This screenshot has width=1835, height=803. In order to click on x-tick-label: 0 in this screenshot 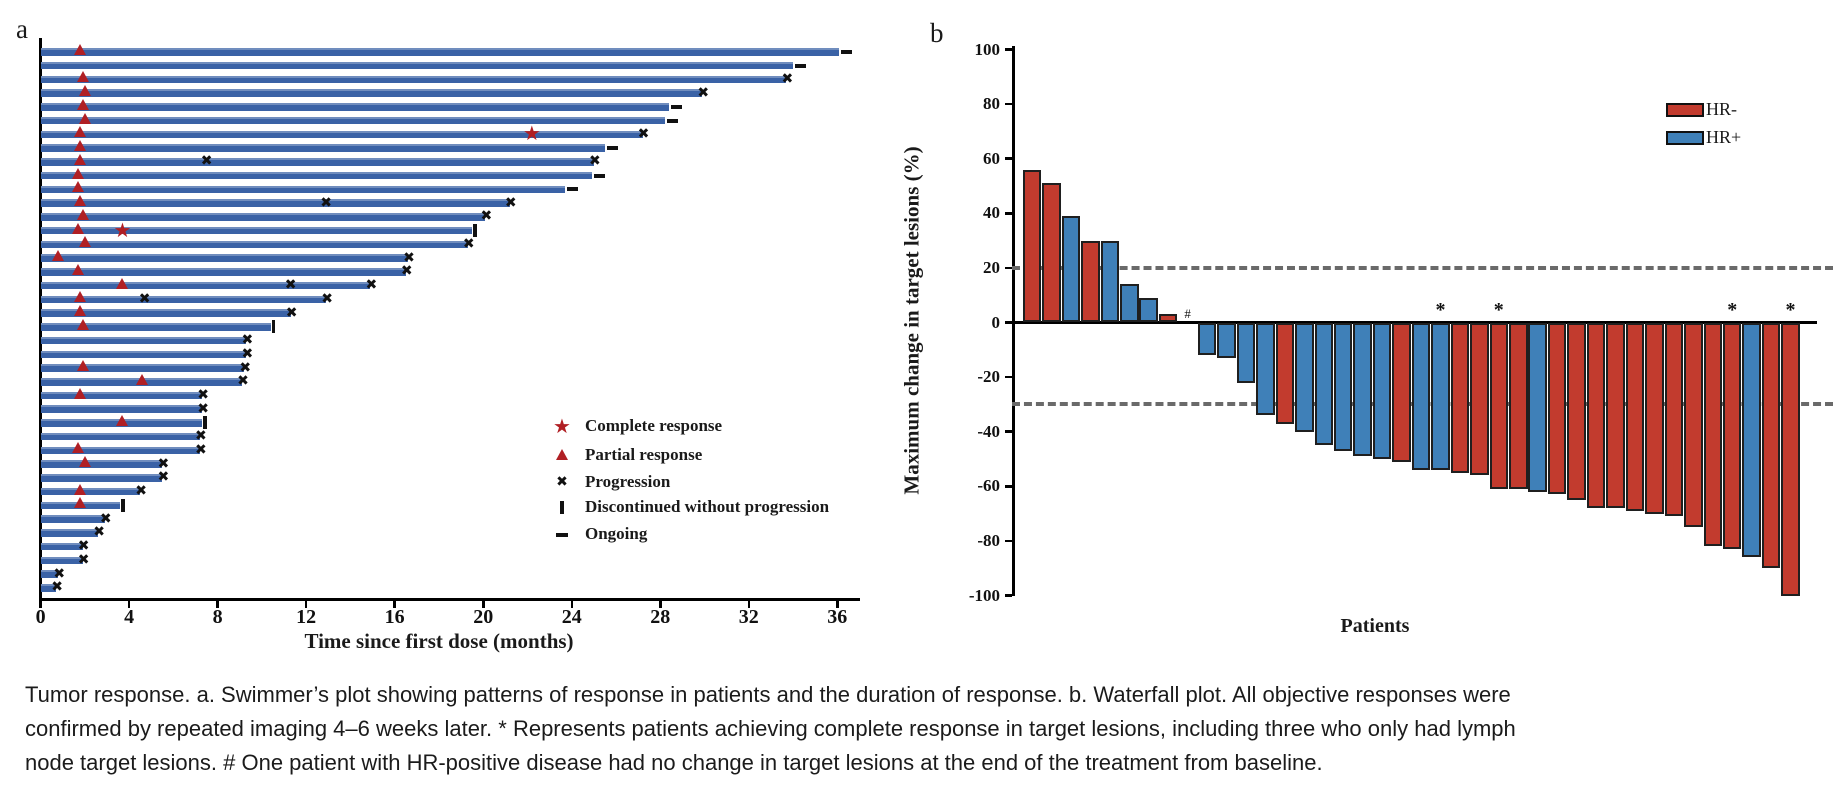, I will do `click(40, 617)`.